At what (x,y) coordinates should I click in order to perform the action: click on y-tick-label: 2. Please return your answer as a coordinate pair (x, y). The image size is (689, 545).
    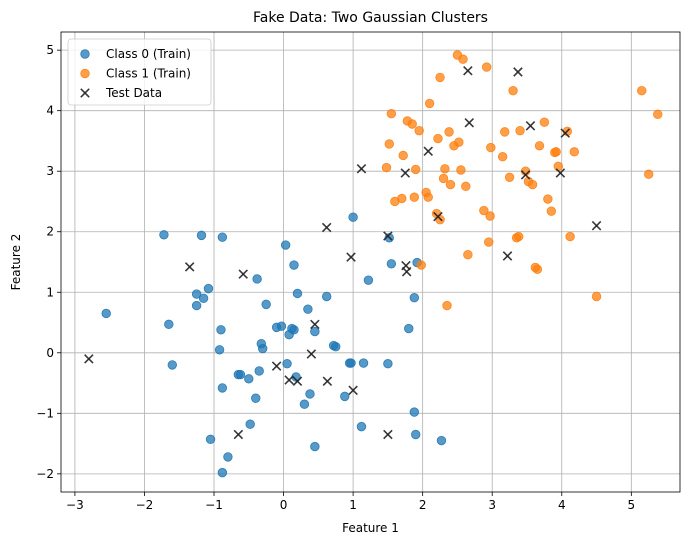
    Looking at the image, I should click on (50, 232).